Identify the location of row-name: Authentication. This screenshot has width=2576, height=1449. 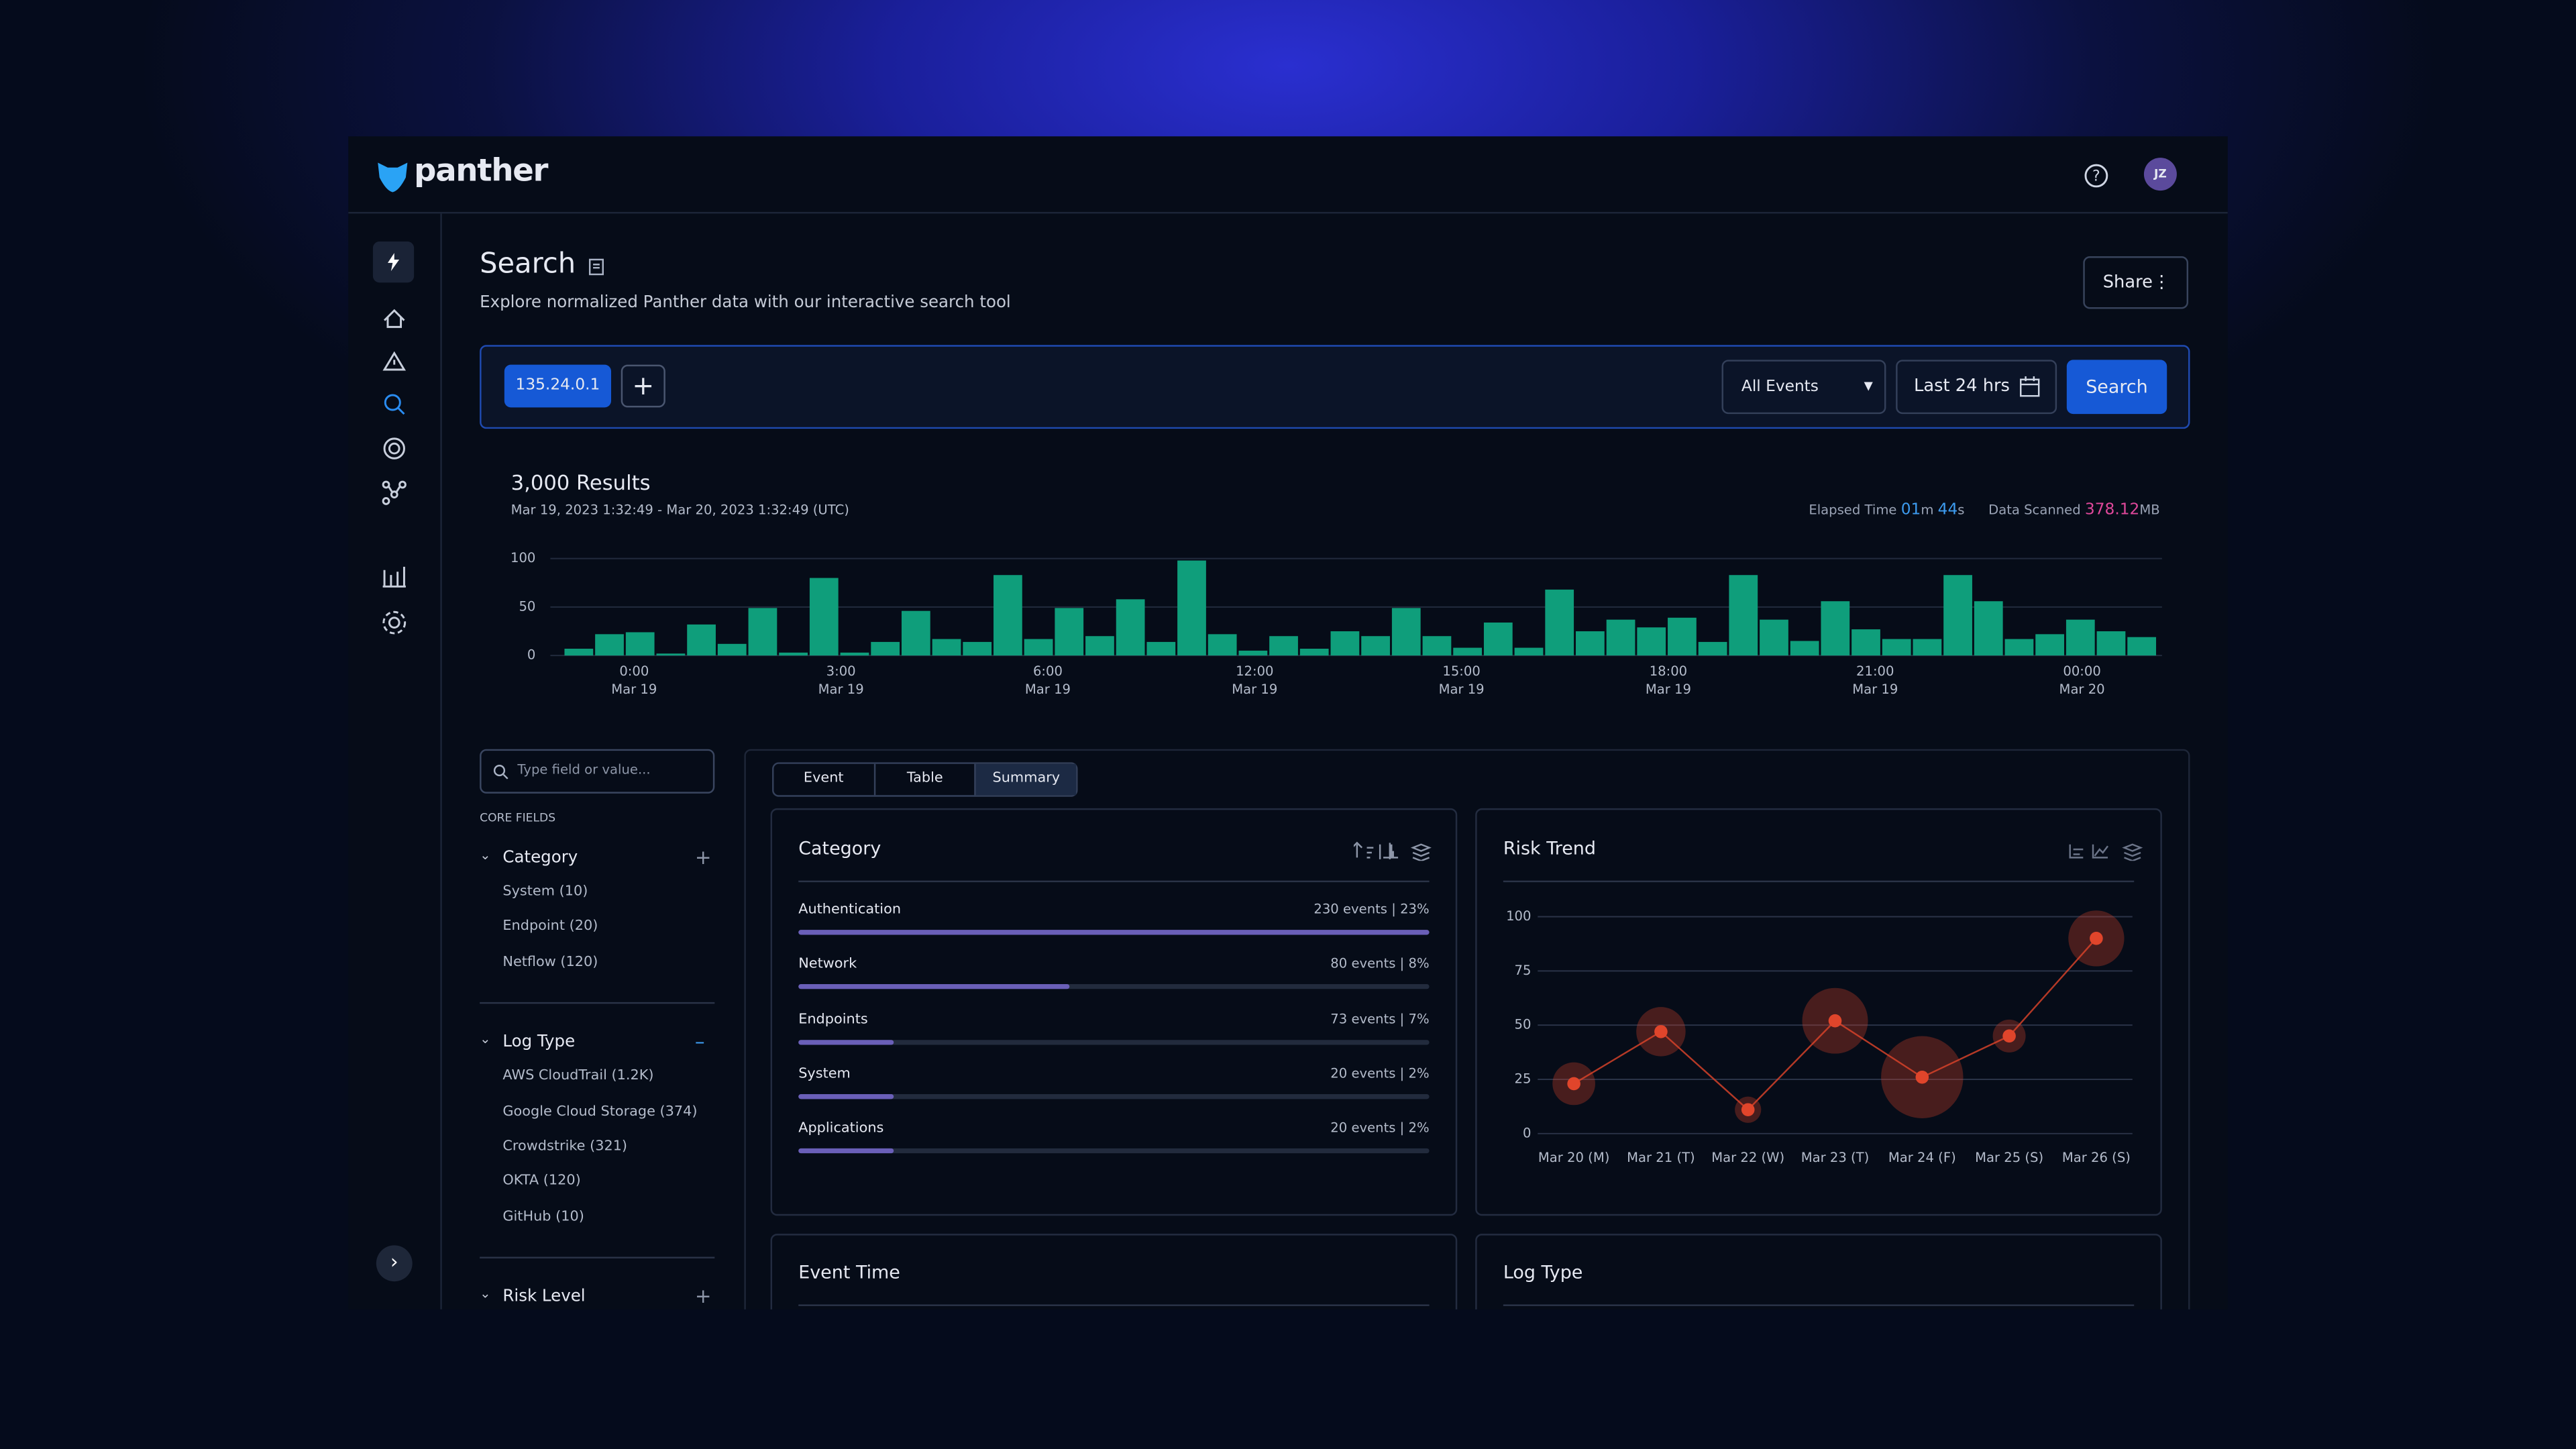
(850, 910).